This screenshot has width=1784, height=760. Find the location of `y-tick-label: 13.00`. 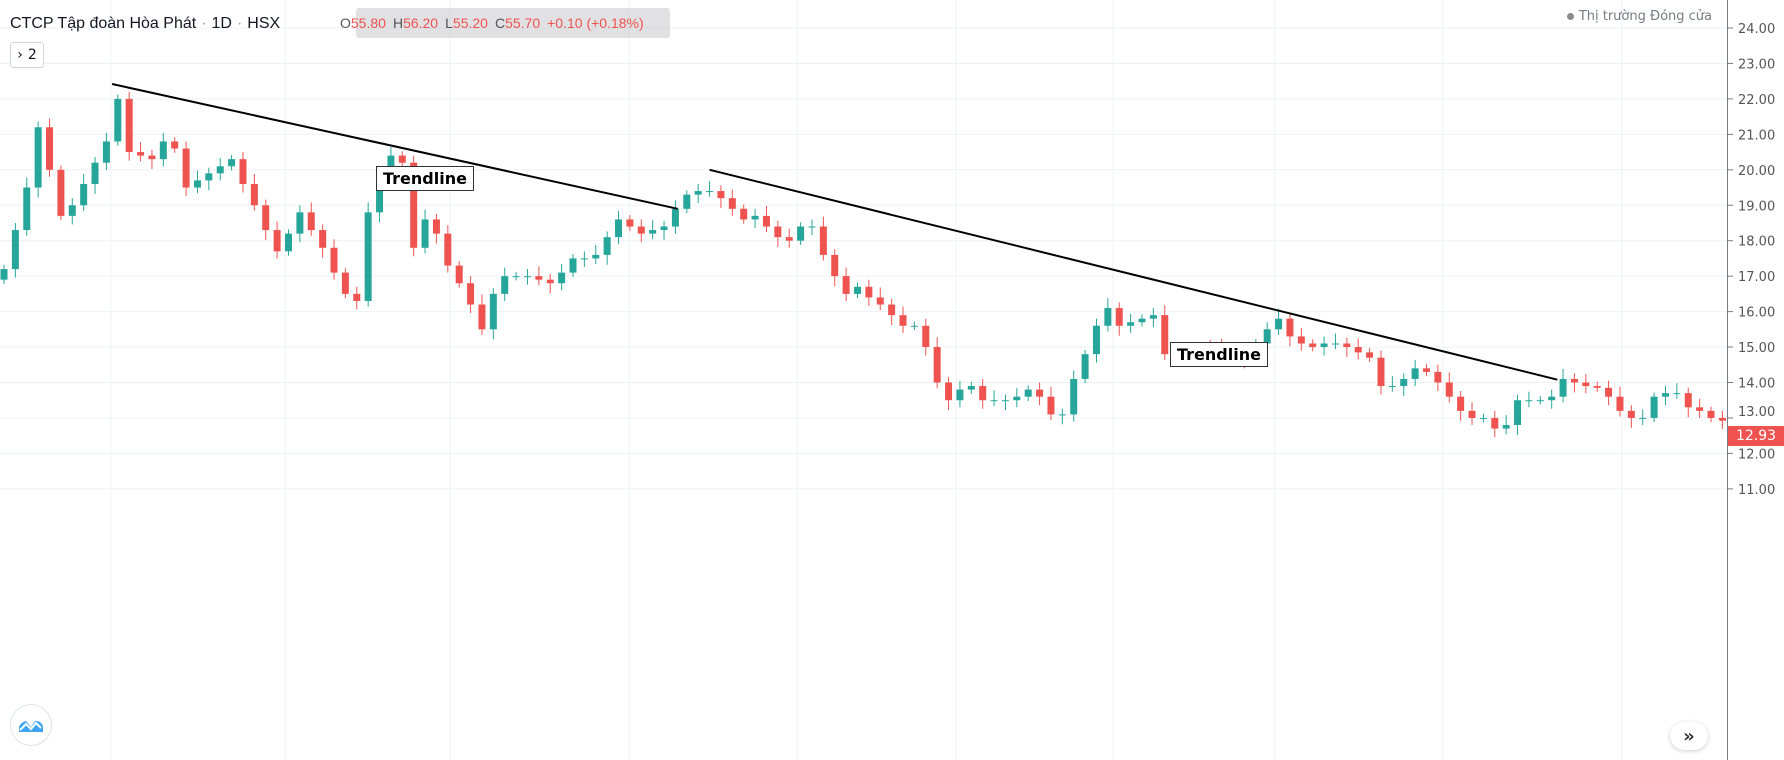

y-tick-label: 13.00 is located at coordinates (1756, 412).